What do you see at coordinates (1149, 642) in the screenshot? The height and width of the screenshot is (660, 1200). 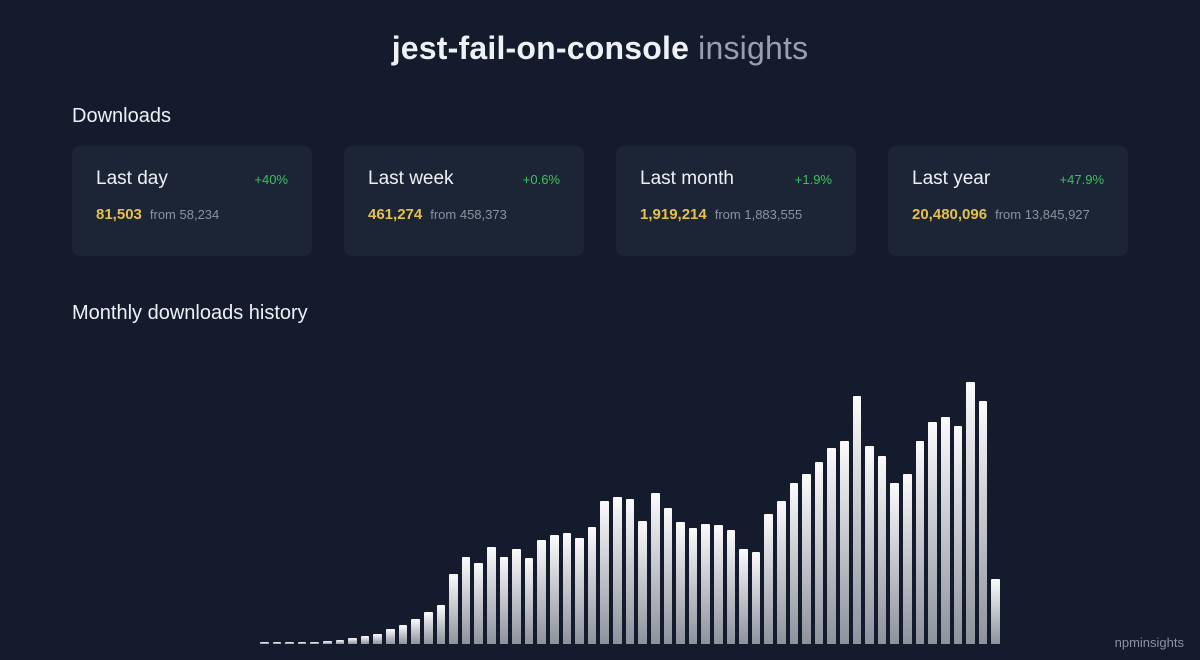 I see `brand-label: npminsights` at bounding box center [1149, 642].